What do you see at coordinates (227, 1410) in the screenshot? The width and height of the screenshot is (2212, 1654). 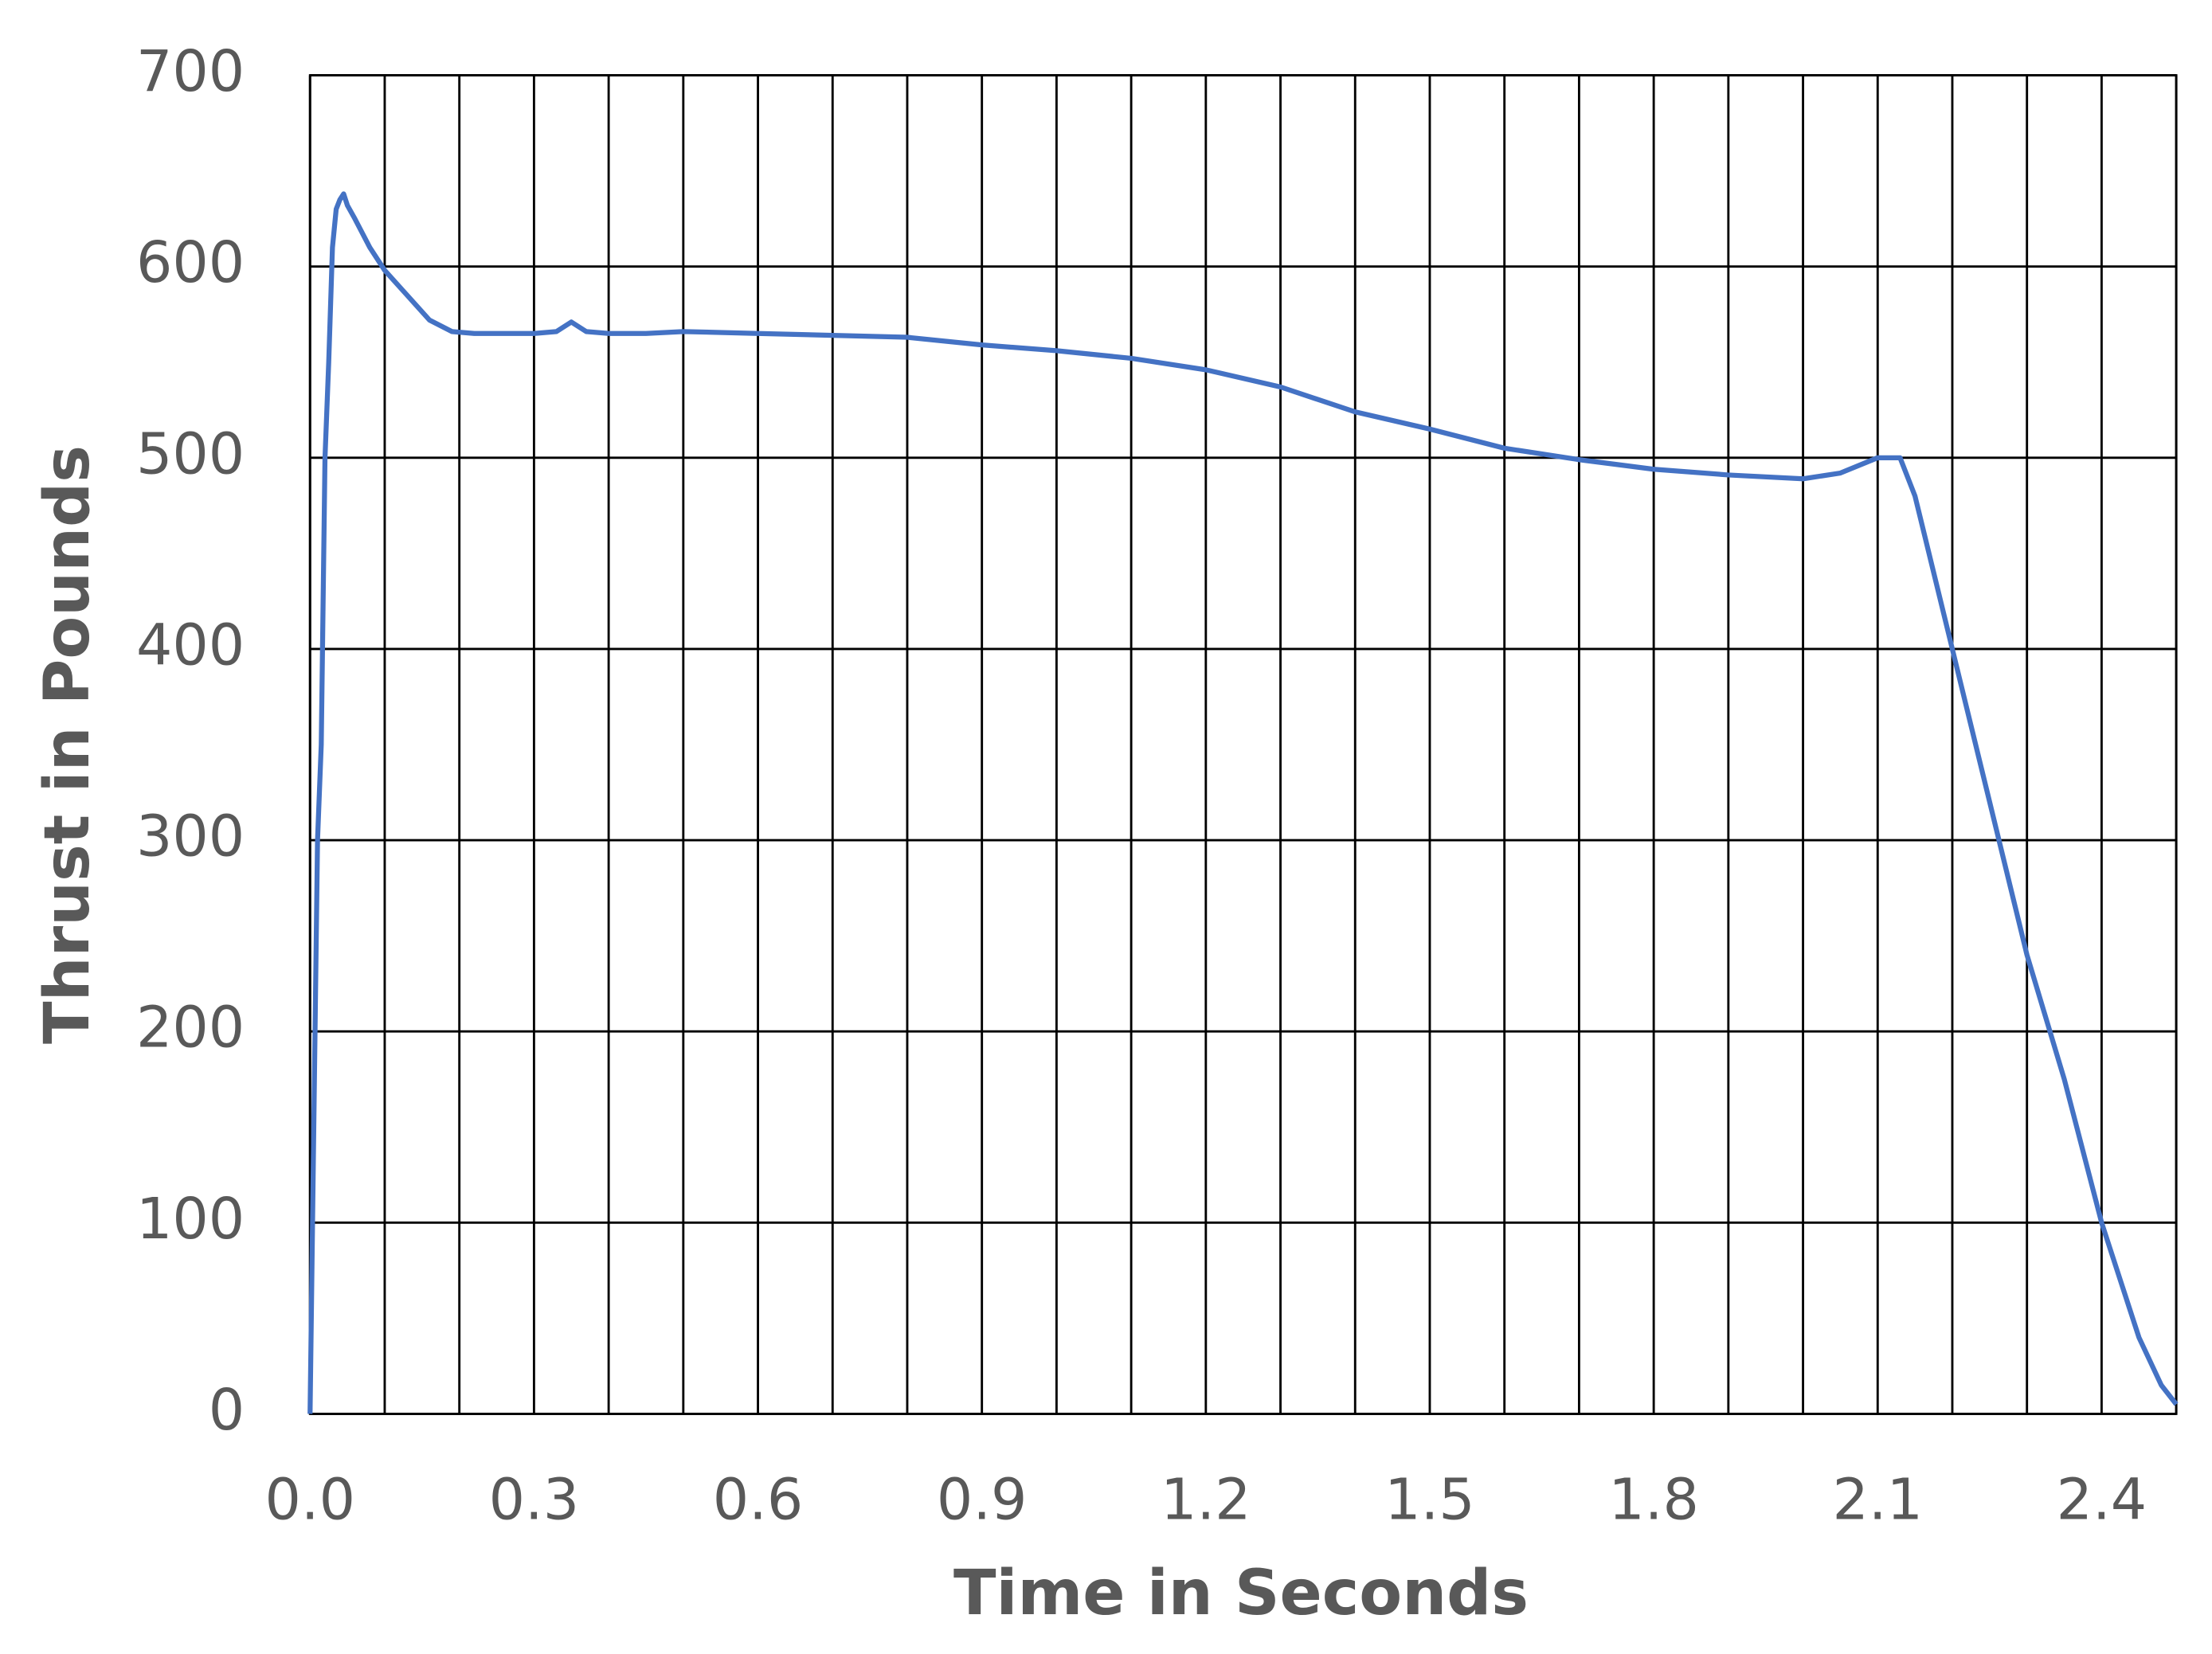 I see `y-tick-label: 0` at bounding box center [227, 1410].